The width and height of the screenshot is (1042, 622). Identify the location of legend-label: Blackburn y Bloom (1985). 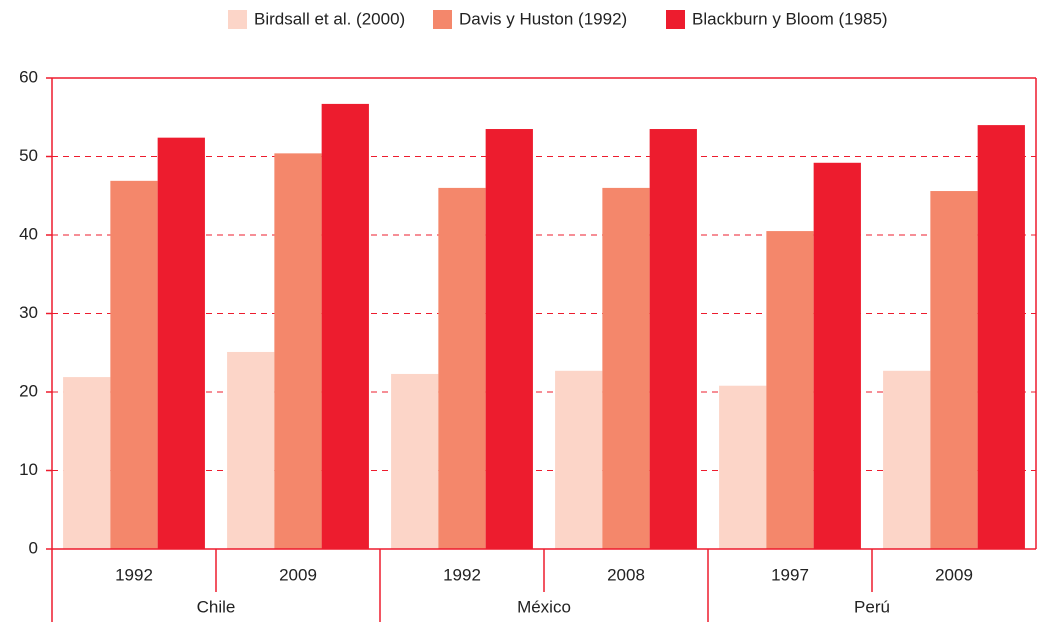
(790, 18).